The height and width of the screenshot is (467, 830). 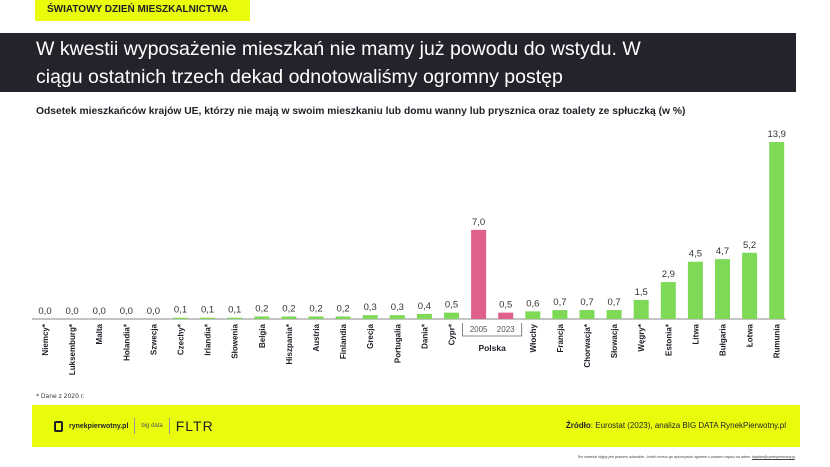 What do you see at coordinates (126, 342) in the screenshot?
I see `tick-label: Holandia*` at bounding box center [126, 342].